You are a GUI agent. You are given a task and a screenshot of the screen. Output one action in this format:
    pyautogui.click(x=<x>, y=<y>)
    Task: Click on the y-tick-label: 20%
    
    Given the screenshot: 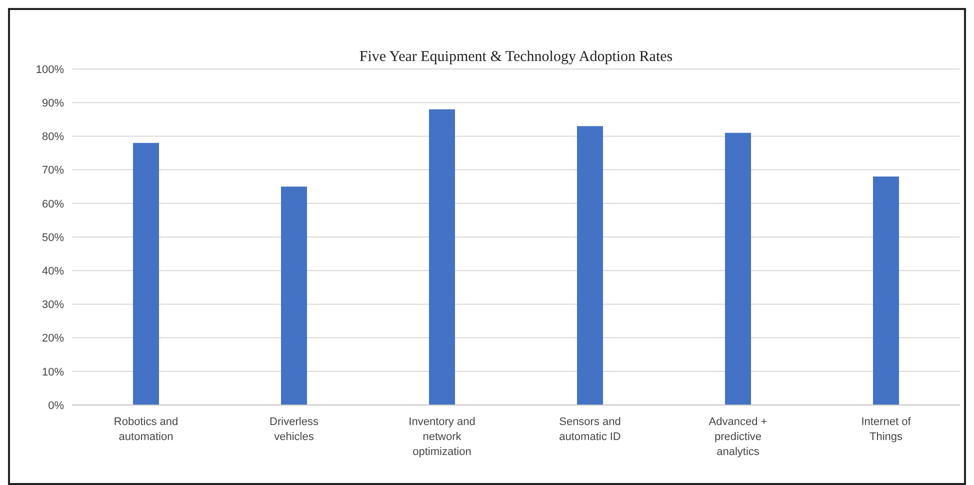 What is the action you would take?
    pyautogui.click(x=53, y=338)
    